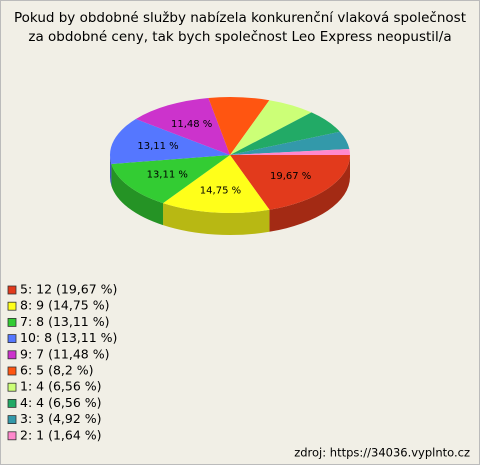 This screenshot has height=465, width=480. Describe the element at coordinates (191, 124) in the screenshot. I see `data-label: 11,48 %` at that location.